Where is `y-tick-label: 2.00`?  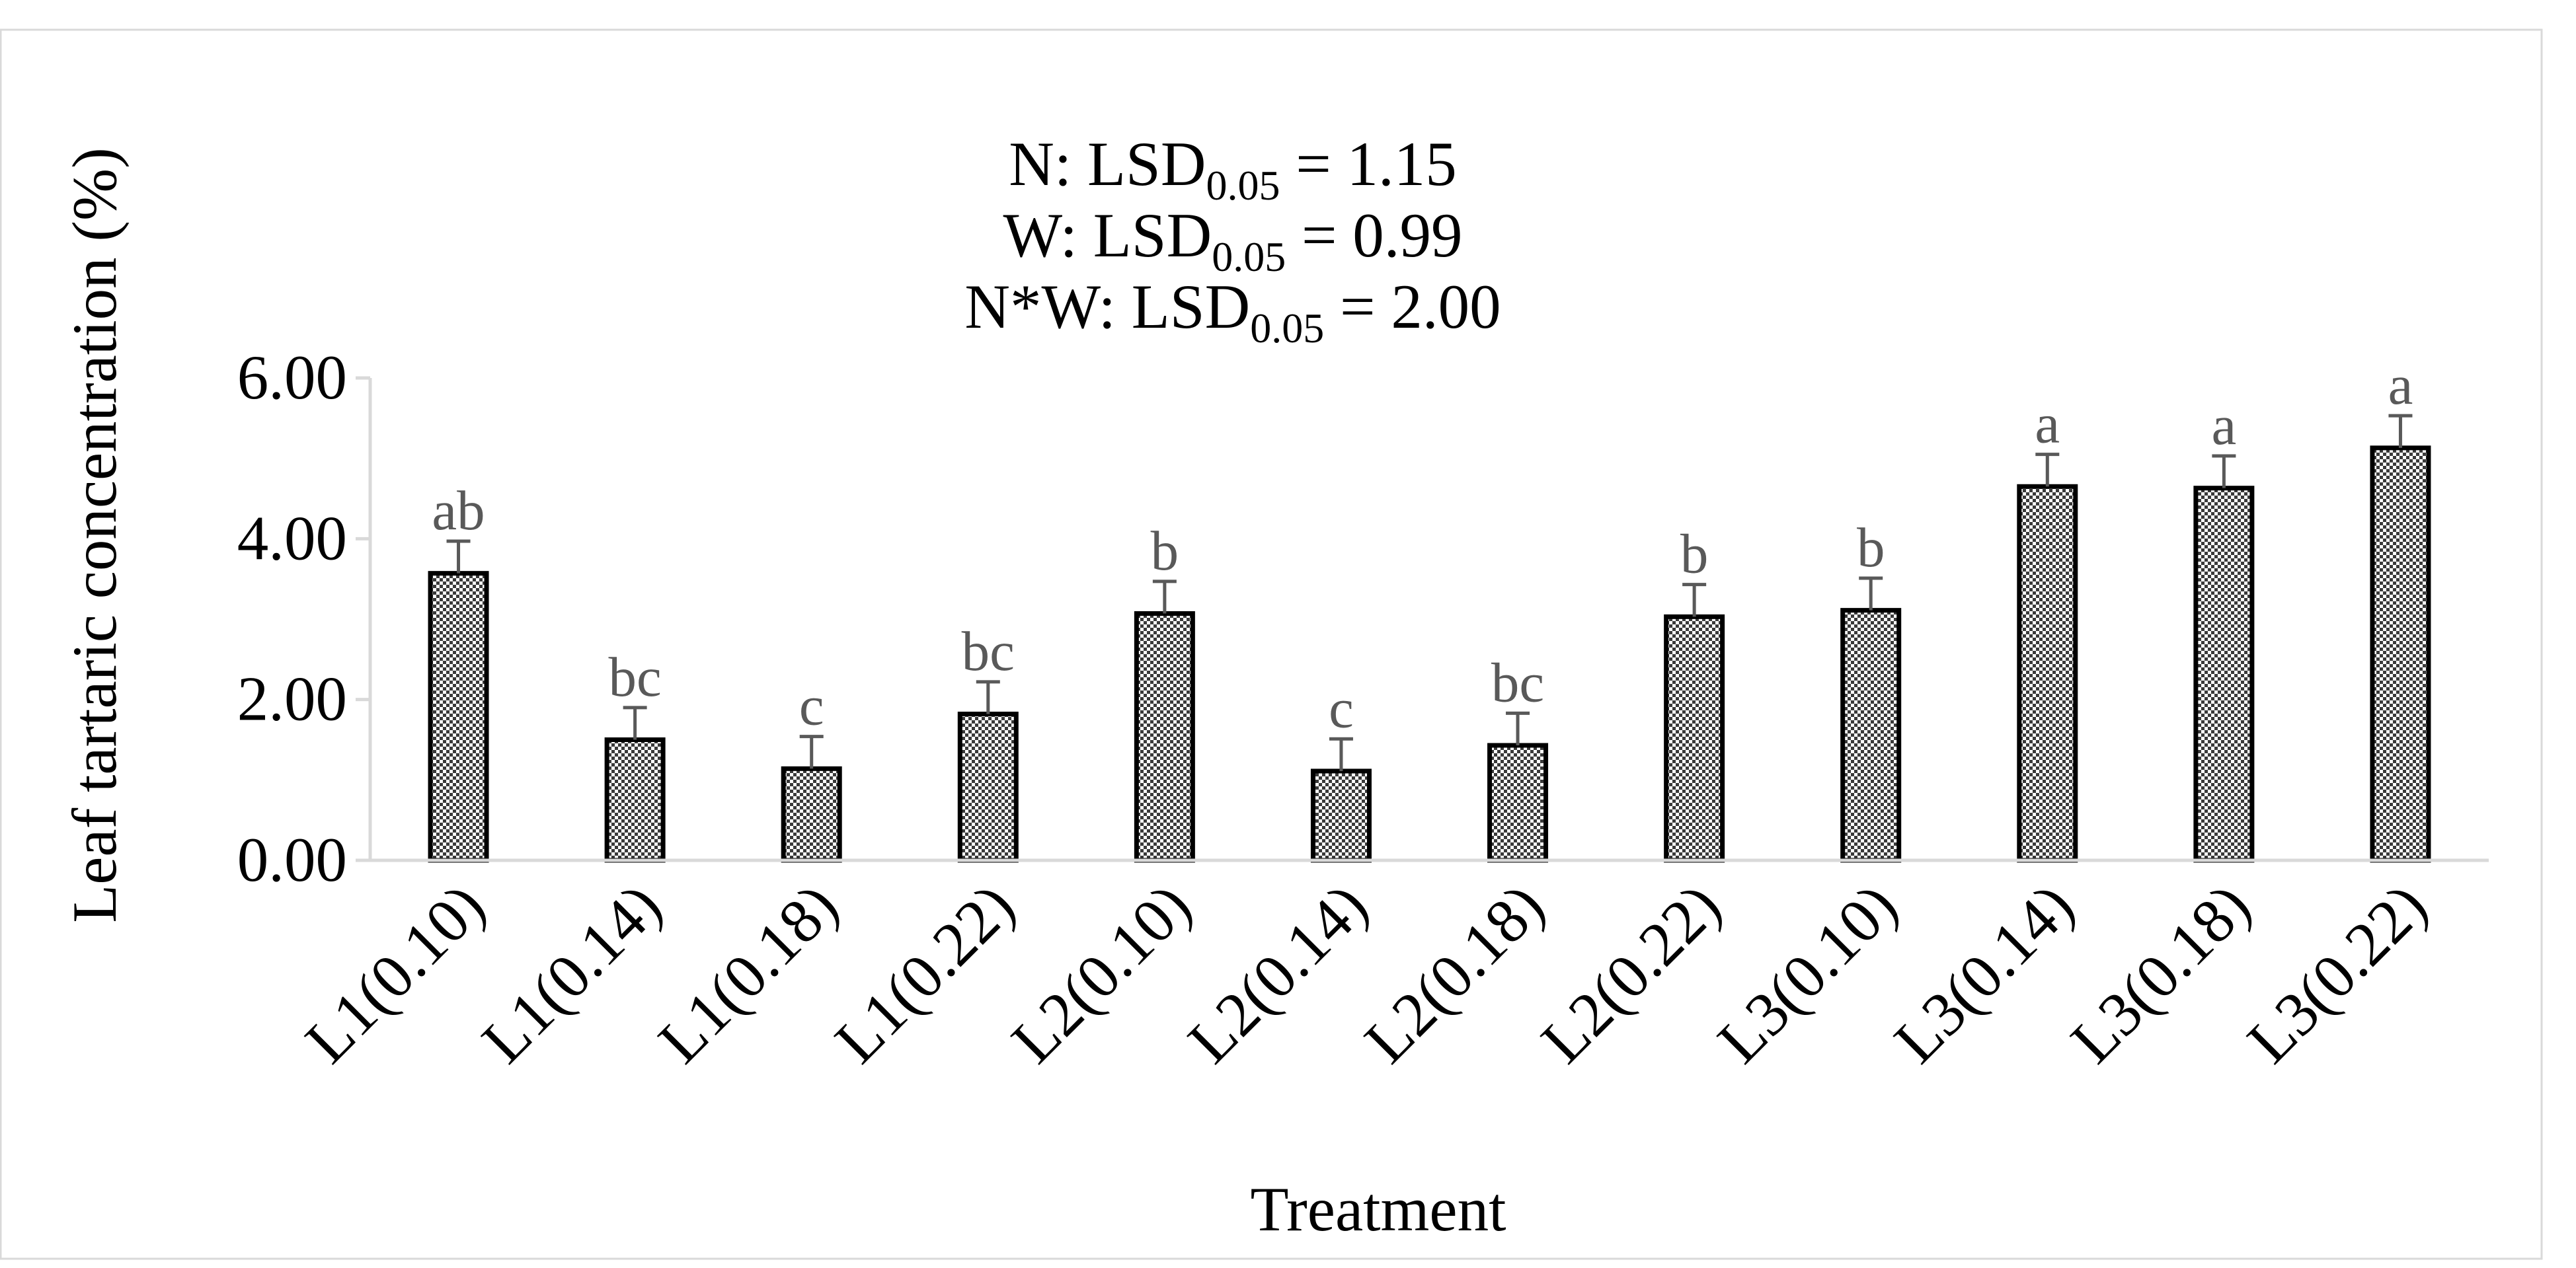 y-tick-label: 2.00 is located at coordinates (292, 699).